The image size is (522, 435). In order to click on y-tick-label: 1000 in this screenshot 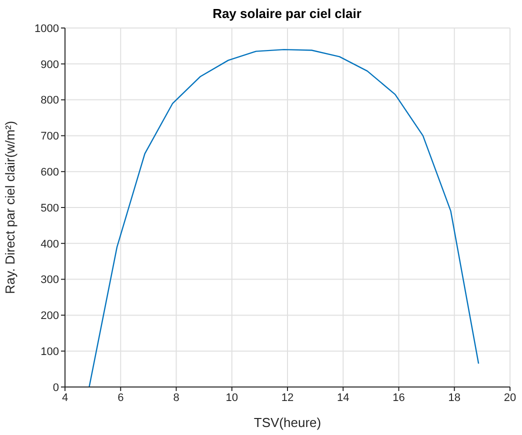, I will do `click(46, 28)`.